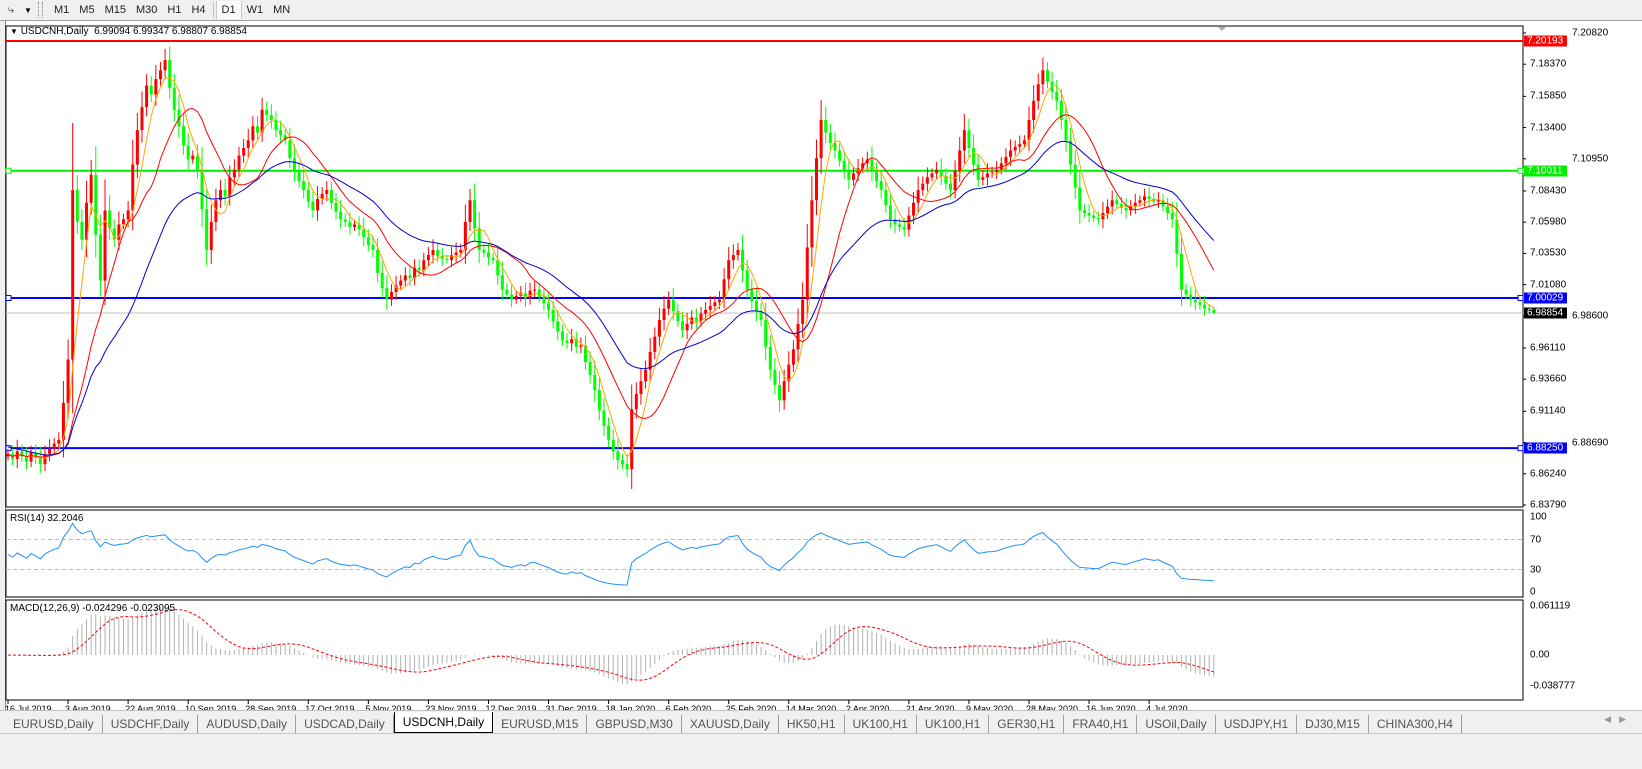 This screenshot has width=1642, height=769. I want to click on tab-audusd-daily: AUDUSD,Daily, so click(247, 724).